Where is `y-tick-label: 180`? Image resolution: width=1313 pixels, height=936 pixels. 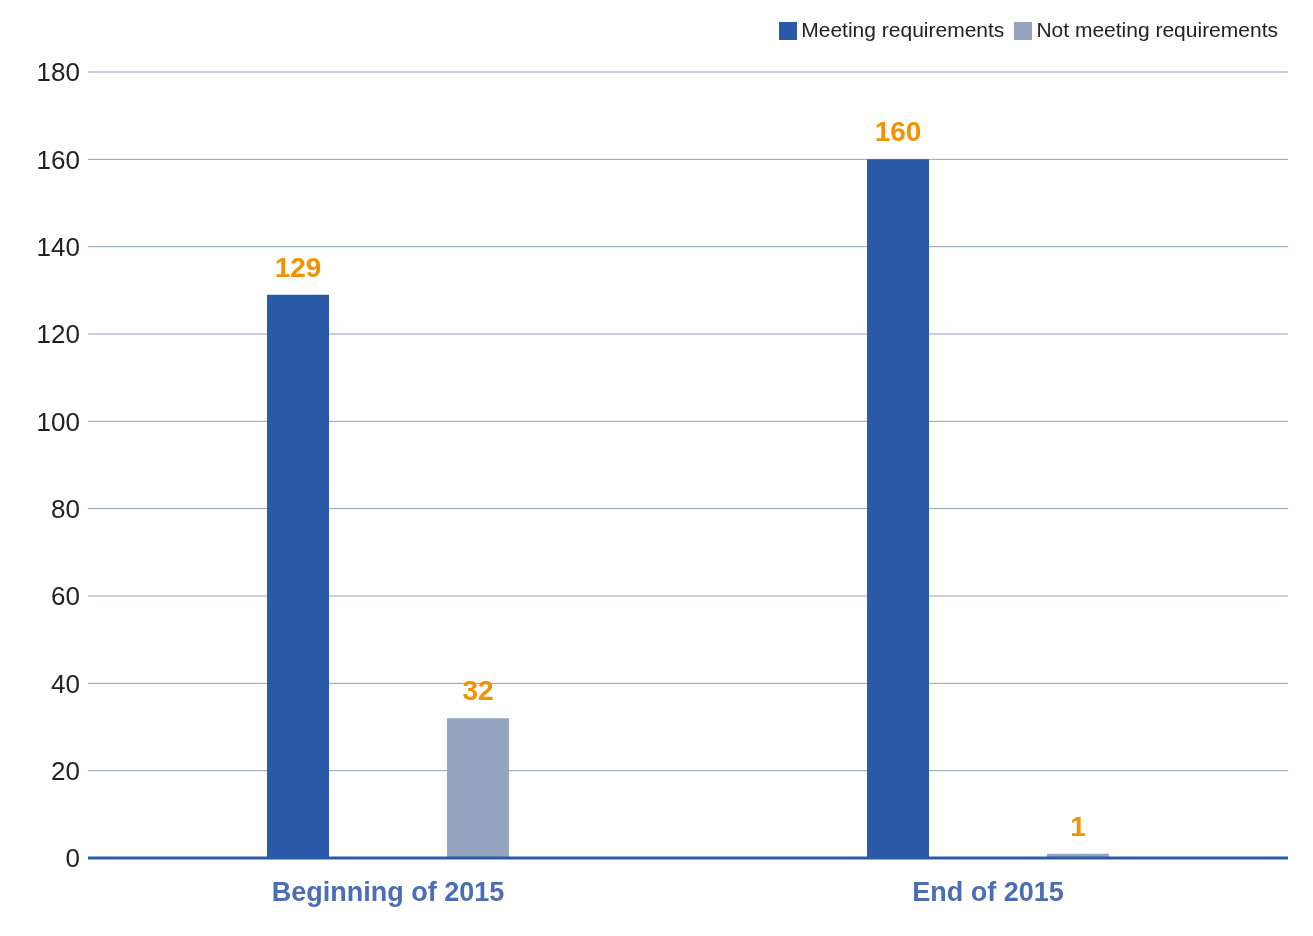 y-tick-label: 180 is located at coordinates (58, 72).